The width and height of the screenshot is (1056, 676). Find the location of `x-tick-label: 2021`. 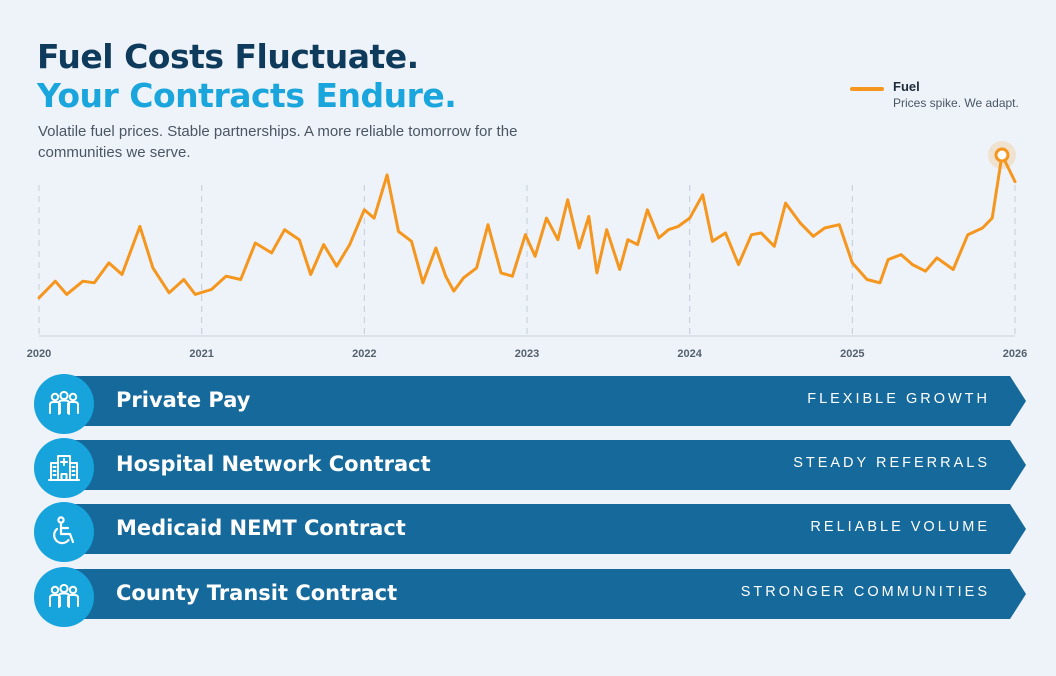

x-tick-label: 2021 is located at coordinates (201, 354).